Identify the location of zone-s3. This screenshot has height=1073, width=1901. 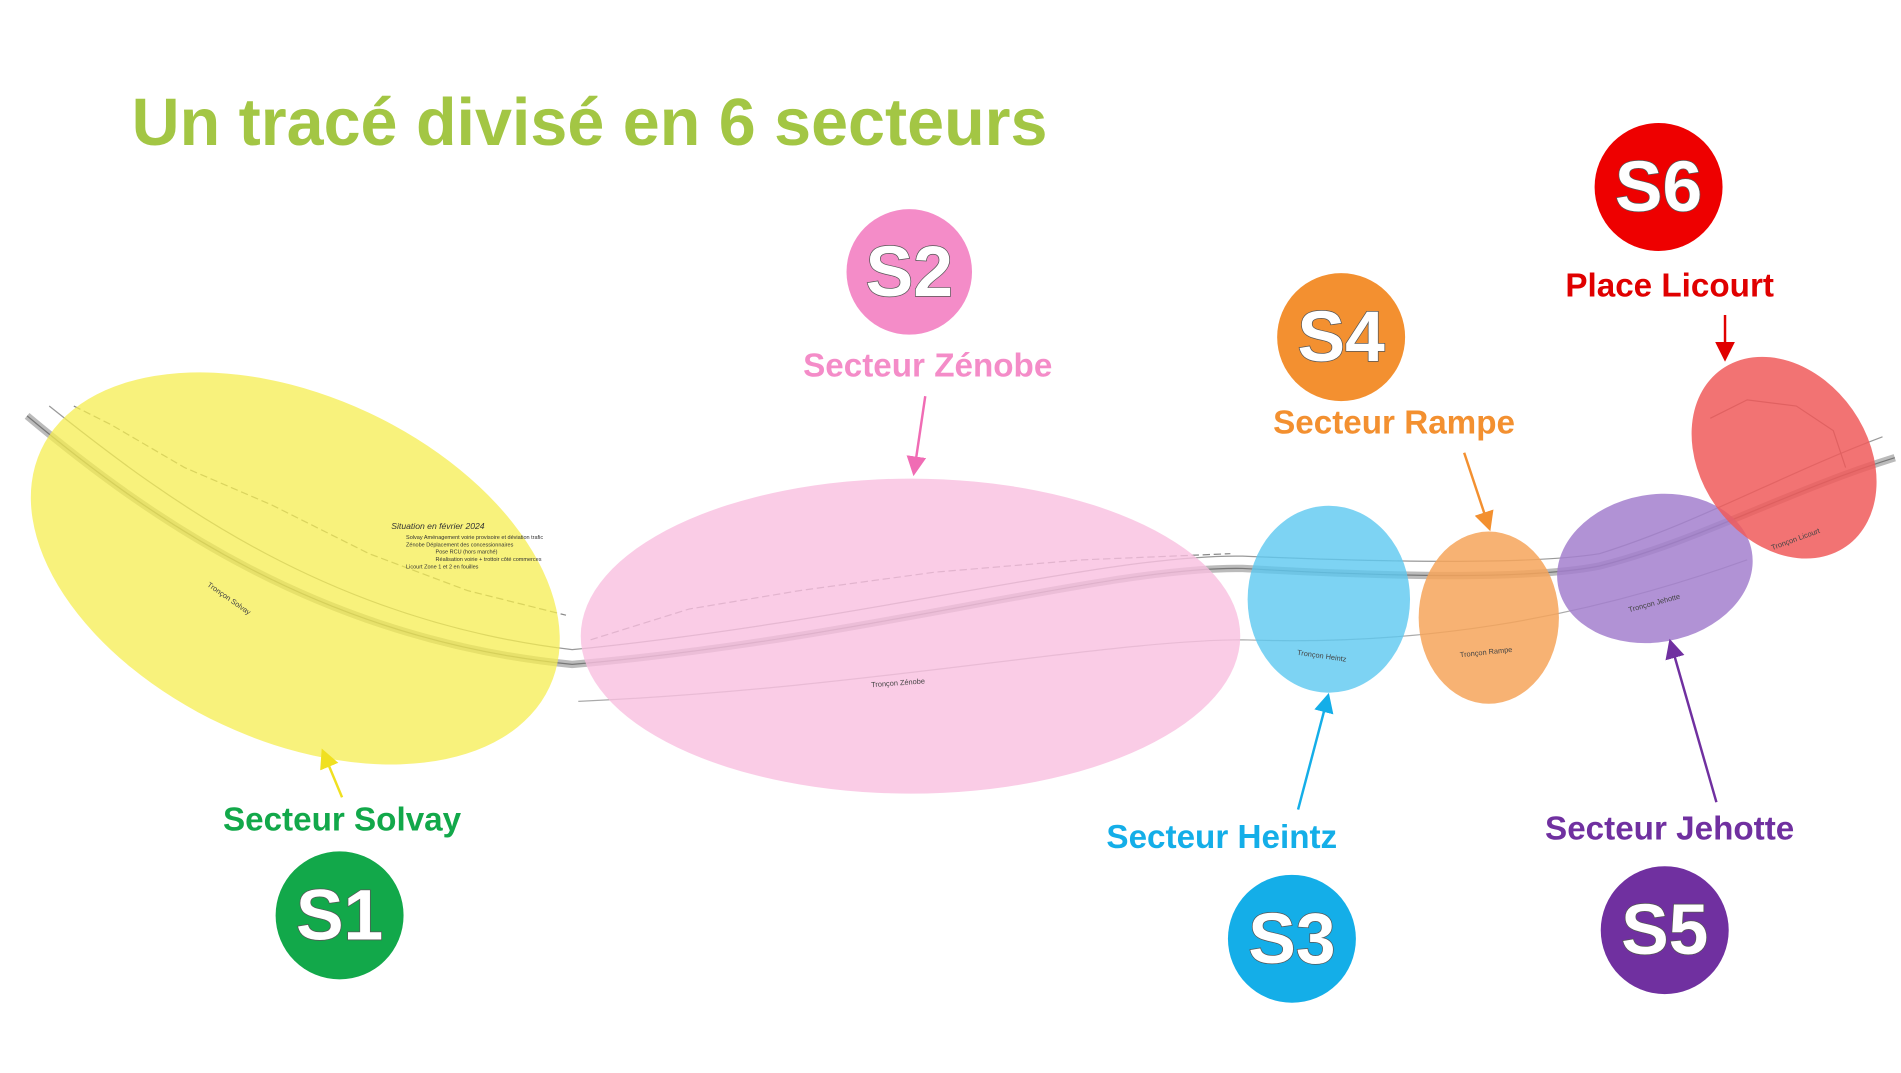
(1329, 599).